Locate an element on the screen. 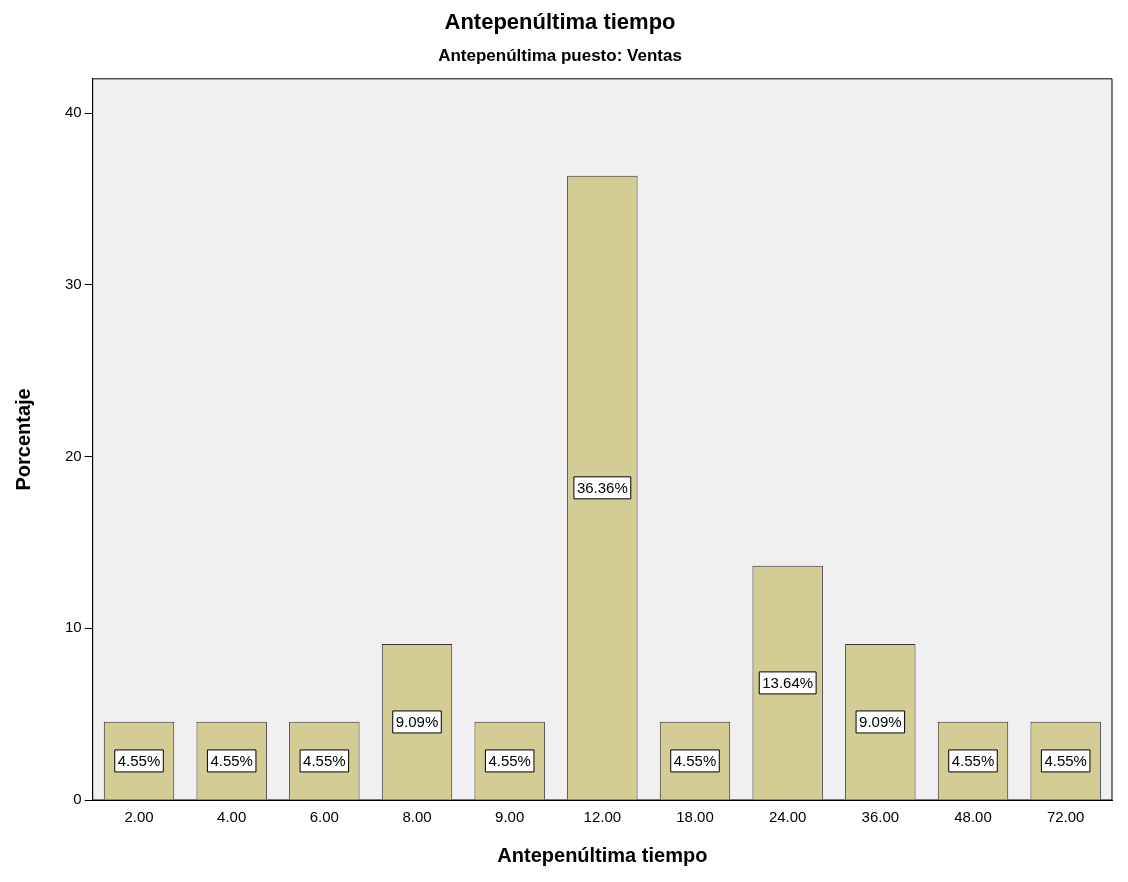 This screenshot has width=1128, height=882. x-tick-label: 48.00 is located at coordinates (973, 817).